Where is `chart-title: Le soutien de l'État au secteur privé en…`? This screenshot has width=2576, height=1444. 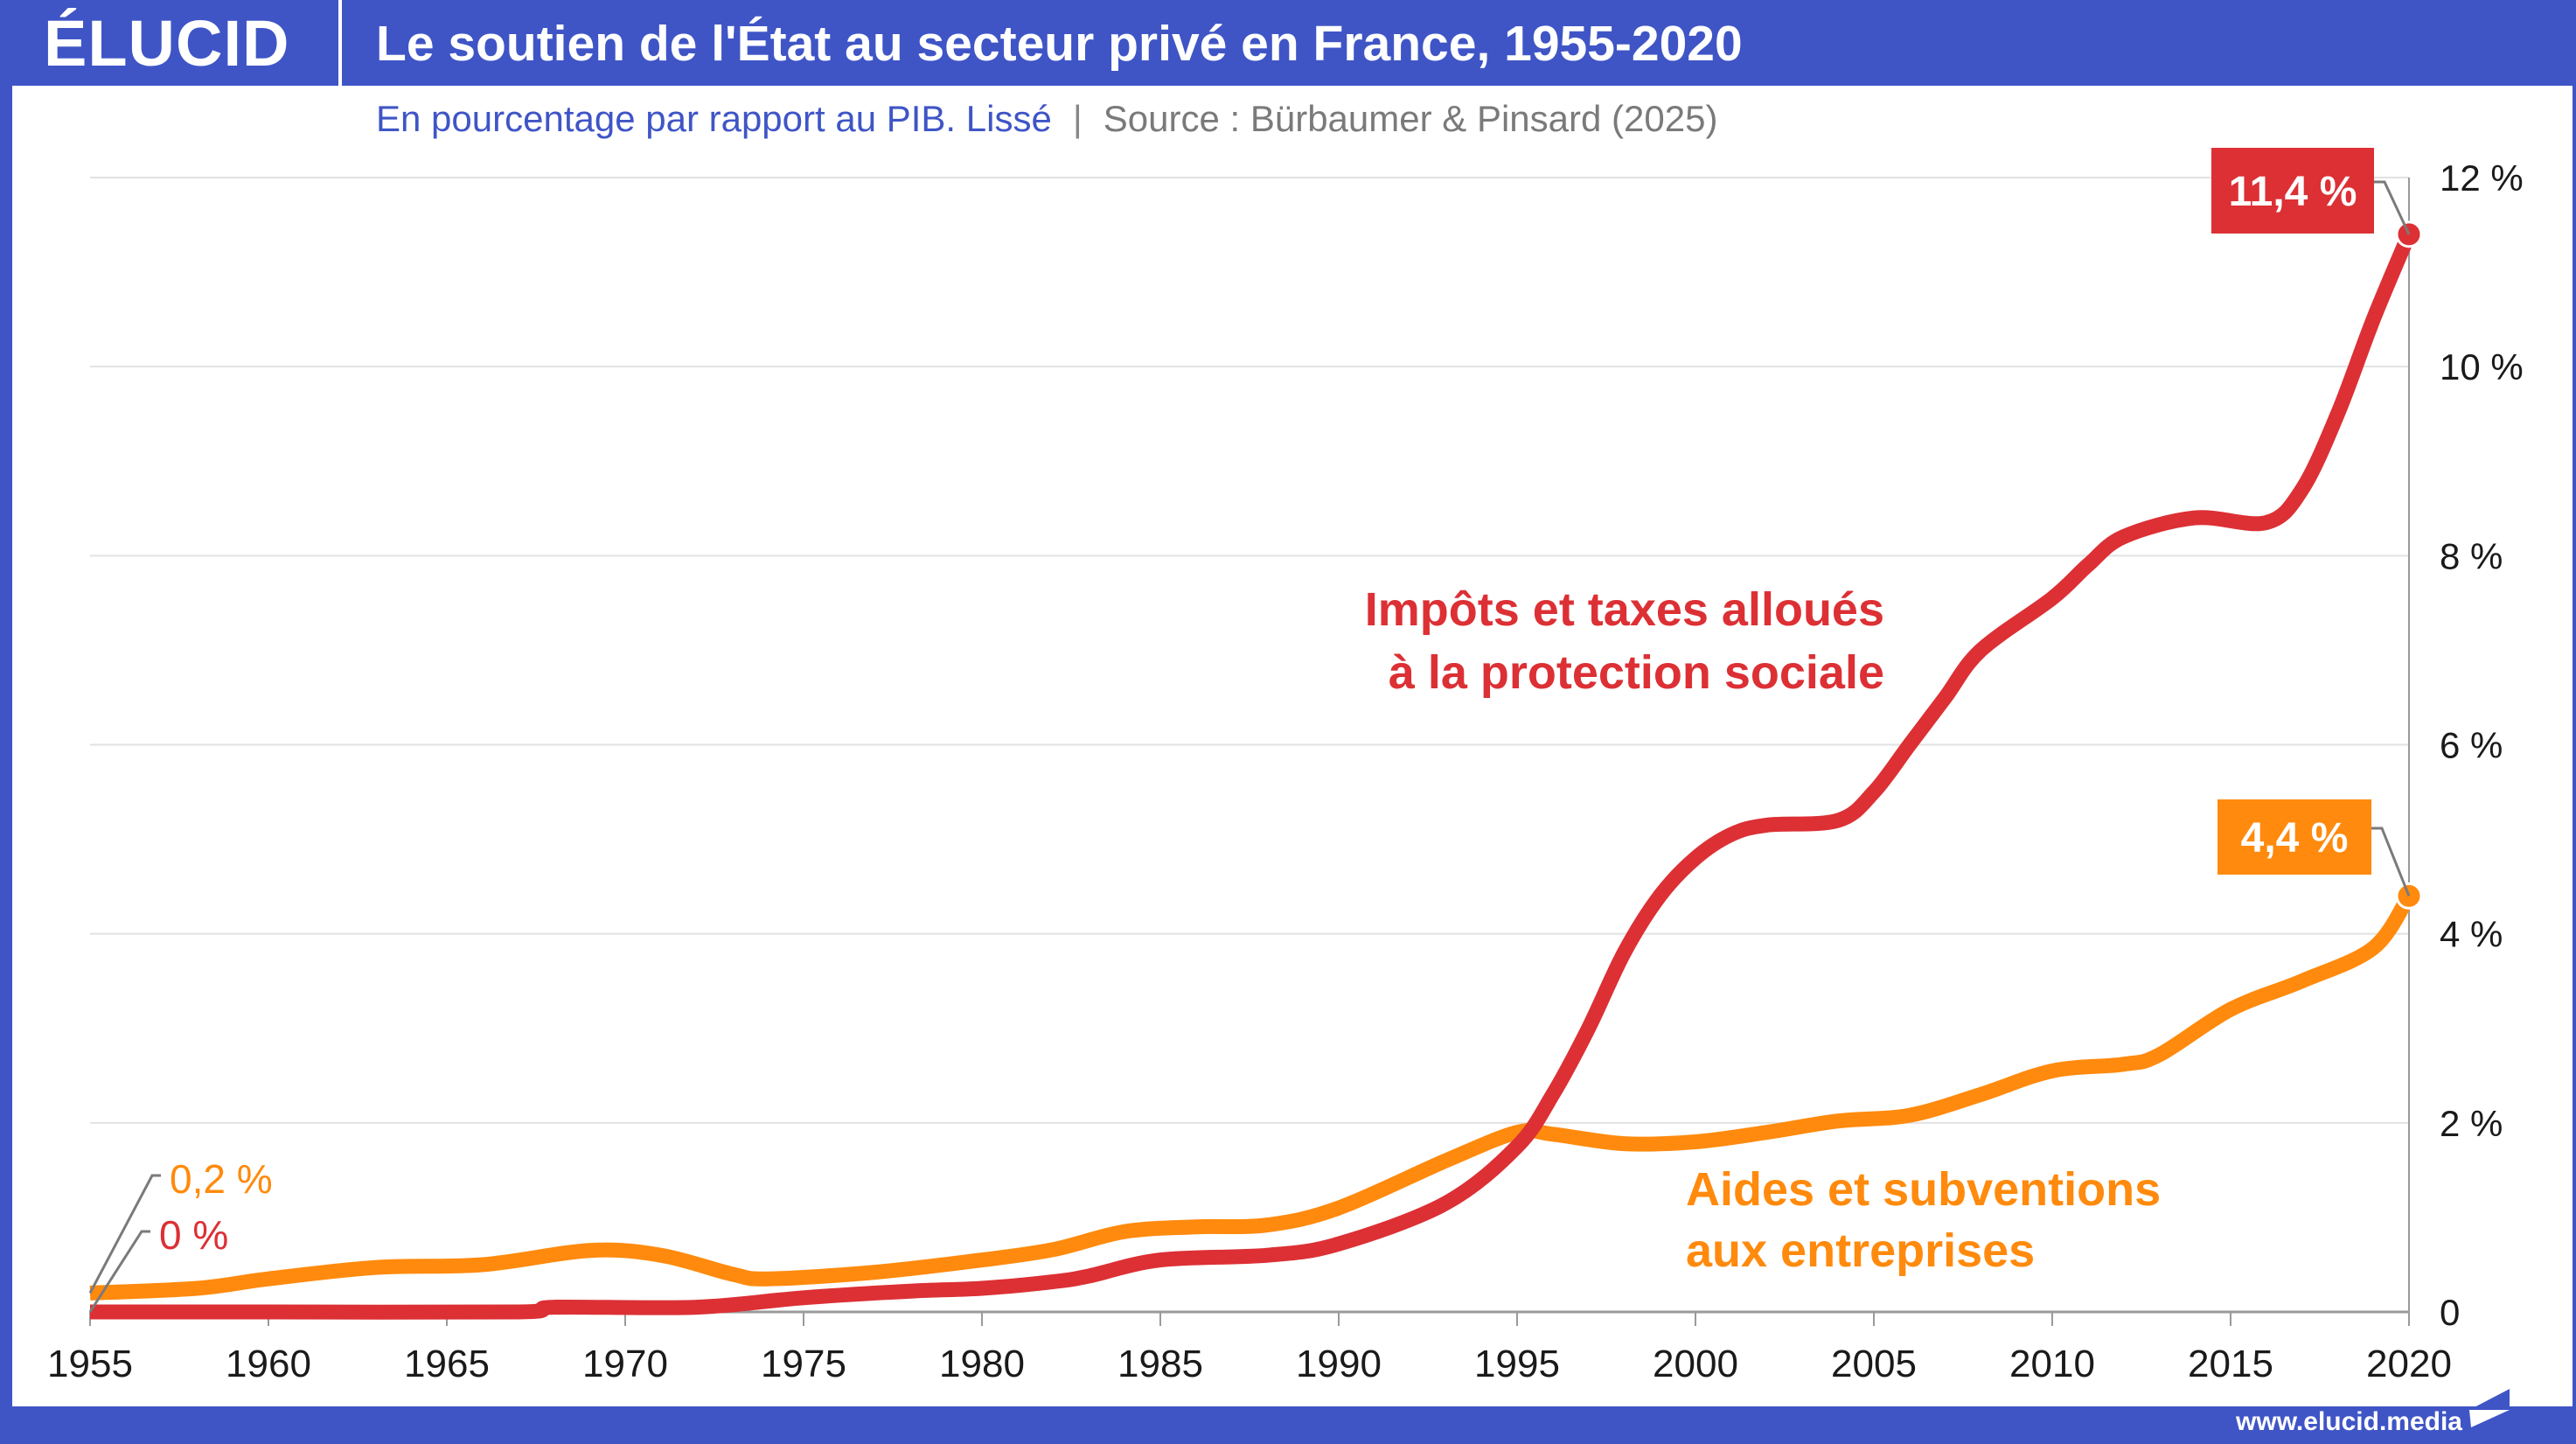
chart-title: Le soutien de l'État au secteur privé en… is located at coordinates (1059, 44).